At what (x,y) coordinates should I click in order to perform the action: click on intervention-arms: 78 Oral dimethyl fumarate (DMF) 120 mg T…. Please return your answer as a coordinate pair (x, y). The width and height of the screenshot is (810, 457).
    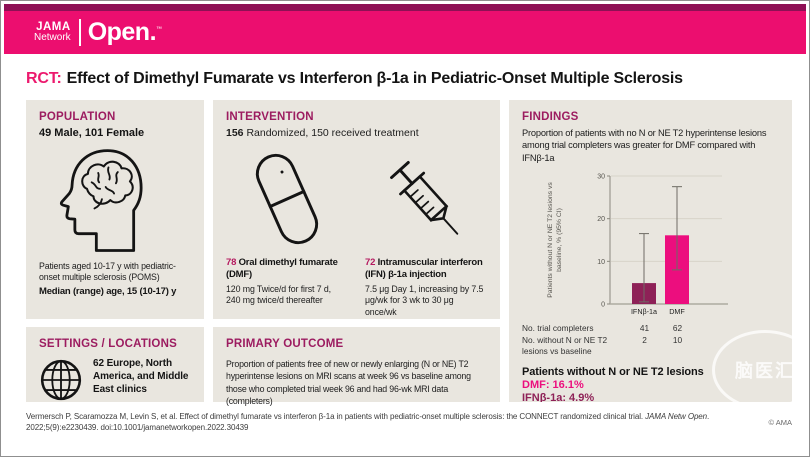
    Looking at the image, I should click on (356, 229).